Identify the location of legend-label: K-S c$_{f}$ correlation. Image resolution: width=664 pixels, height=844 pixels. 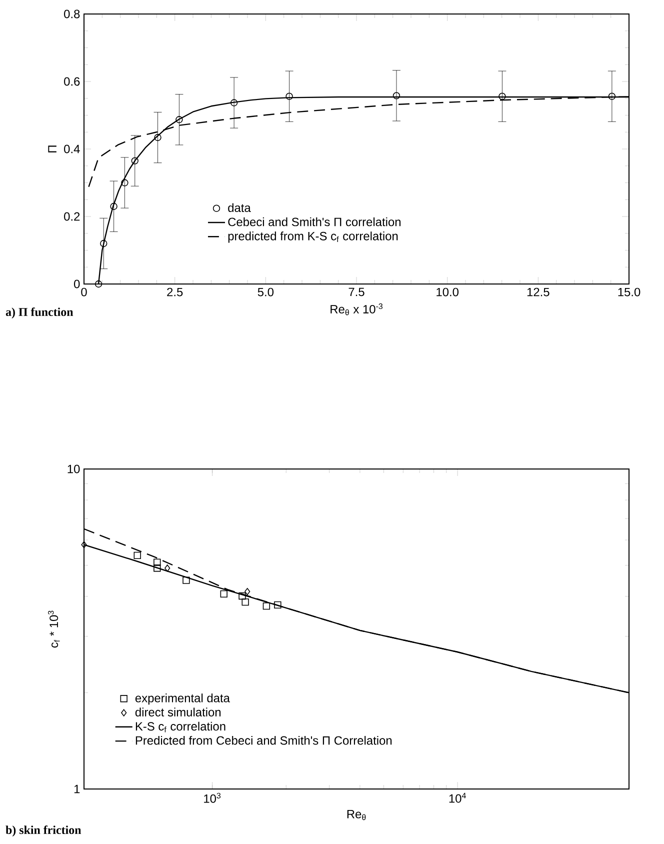
(181, 727).